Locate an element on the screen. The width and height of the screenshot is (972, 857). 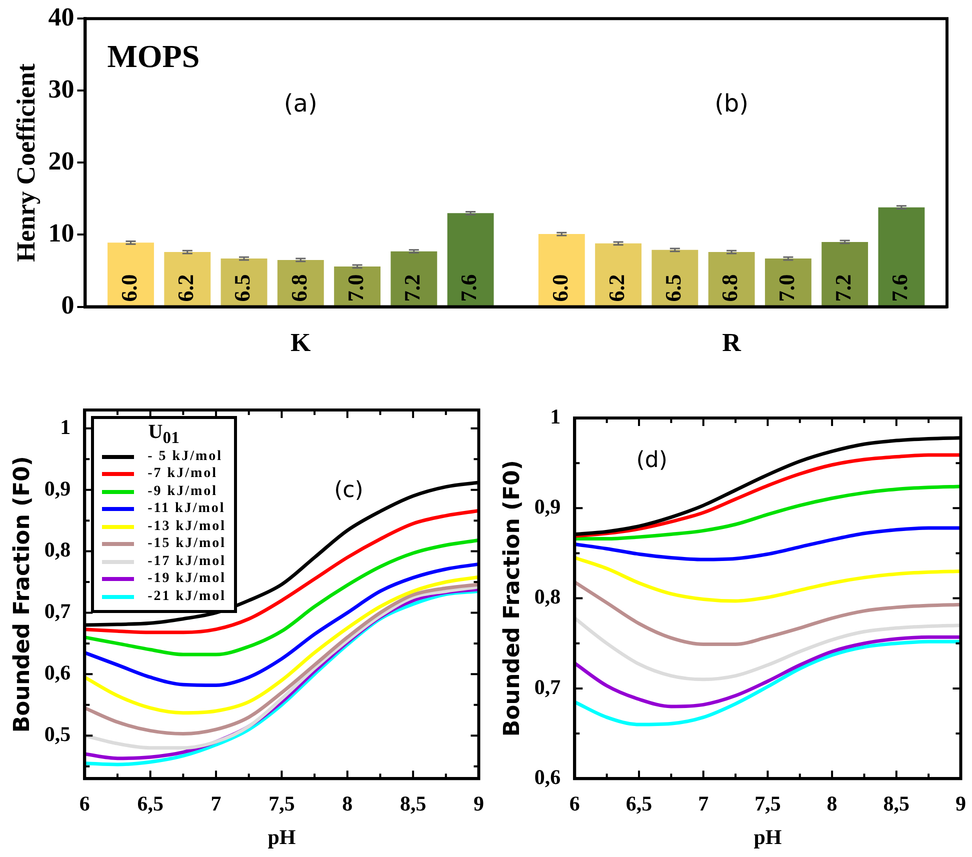
x-tick-label: R is located at coordinates (732, 343).